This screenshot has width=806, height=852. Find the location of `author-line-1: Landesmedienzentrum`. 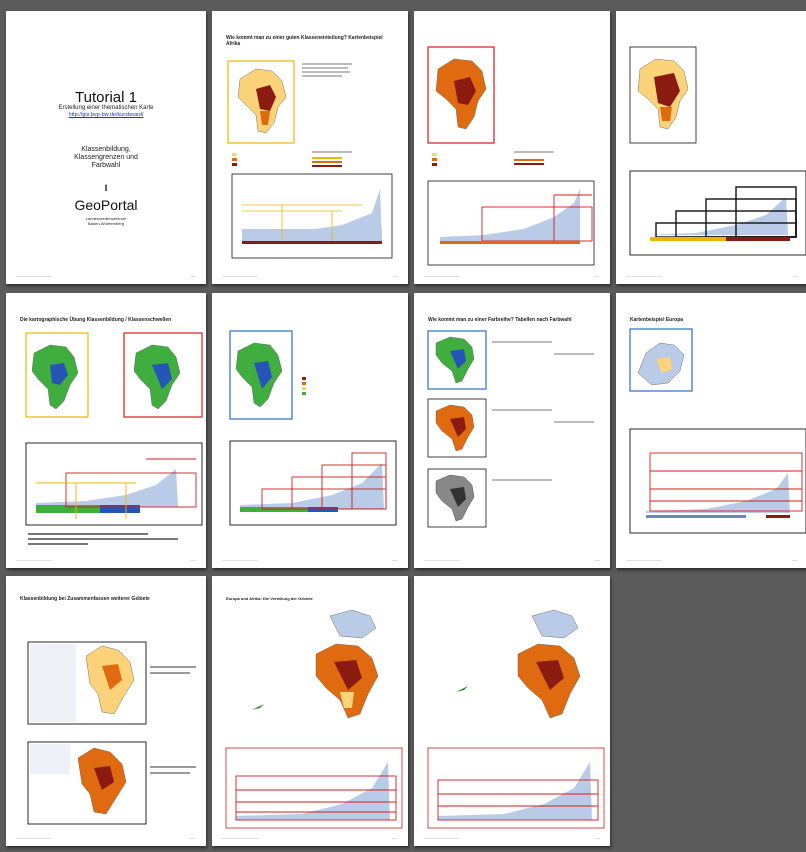

author-line-1: Landesmedienzentrum is located at coordinates (106, 218).